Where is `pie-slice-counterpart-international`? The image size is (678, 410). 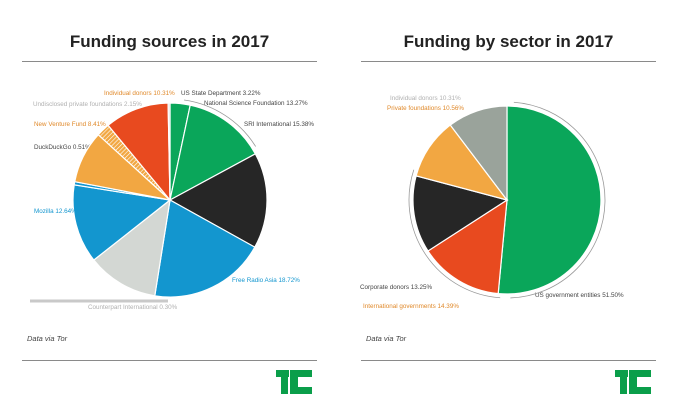
pie-slice-counterpart-international is located at coordinates (169, 151).